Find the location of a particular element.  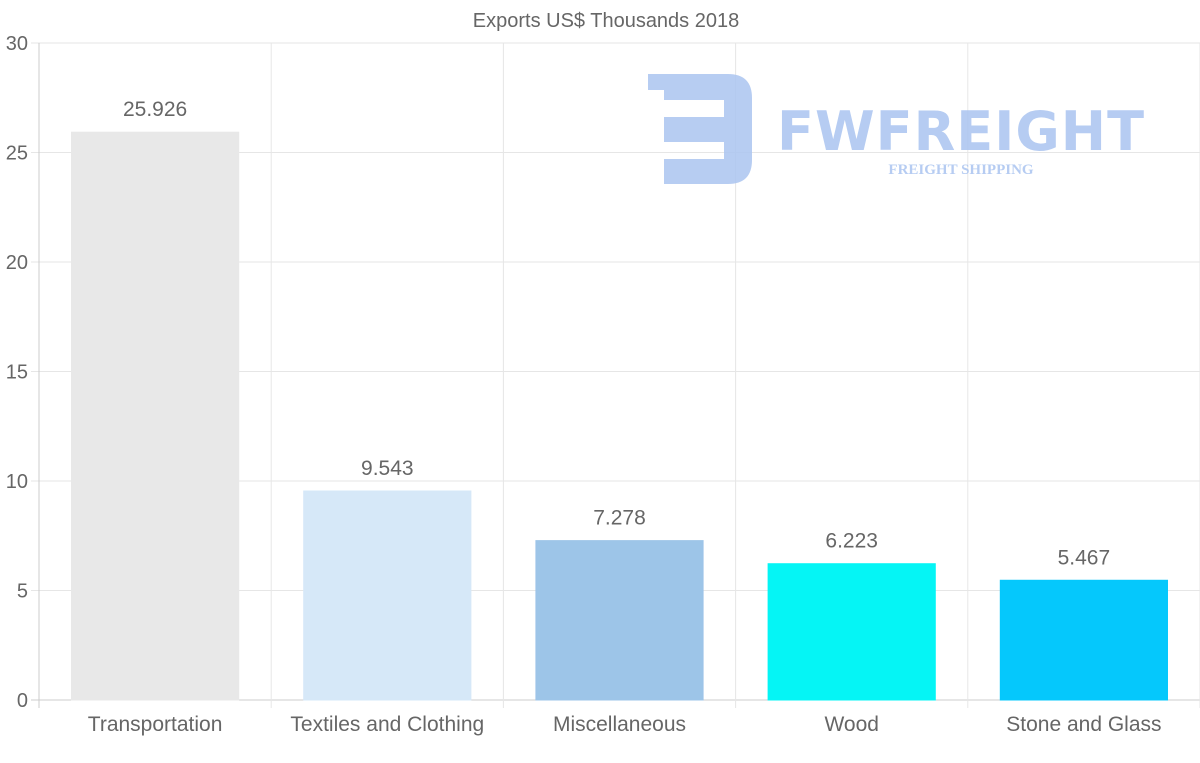

bar-wood is located at coordinates (851, 632).